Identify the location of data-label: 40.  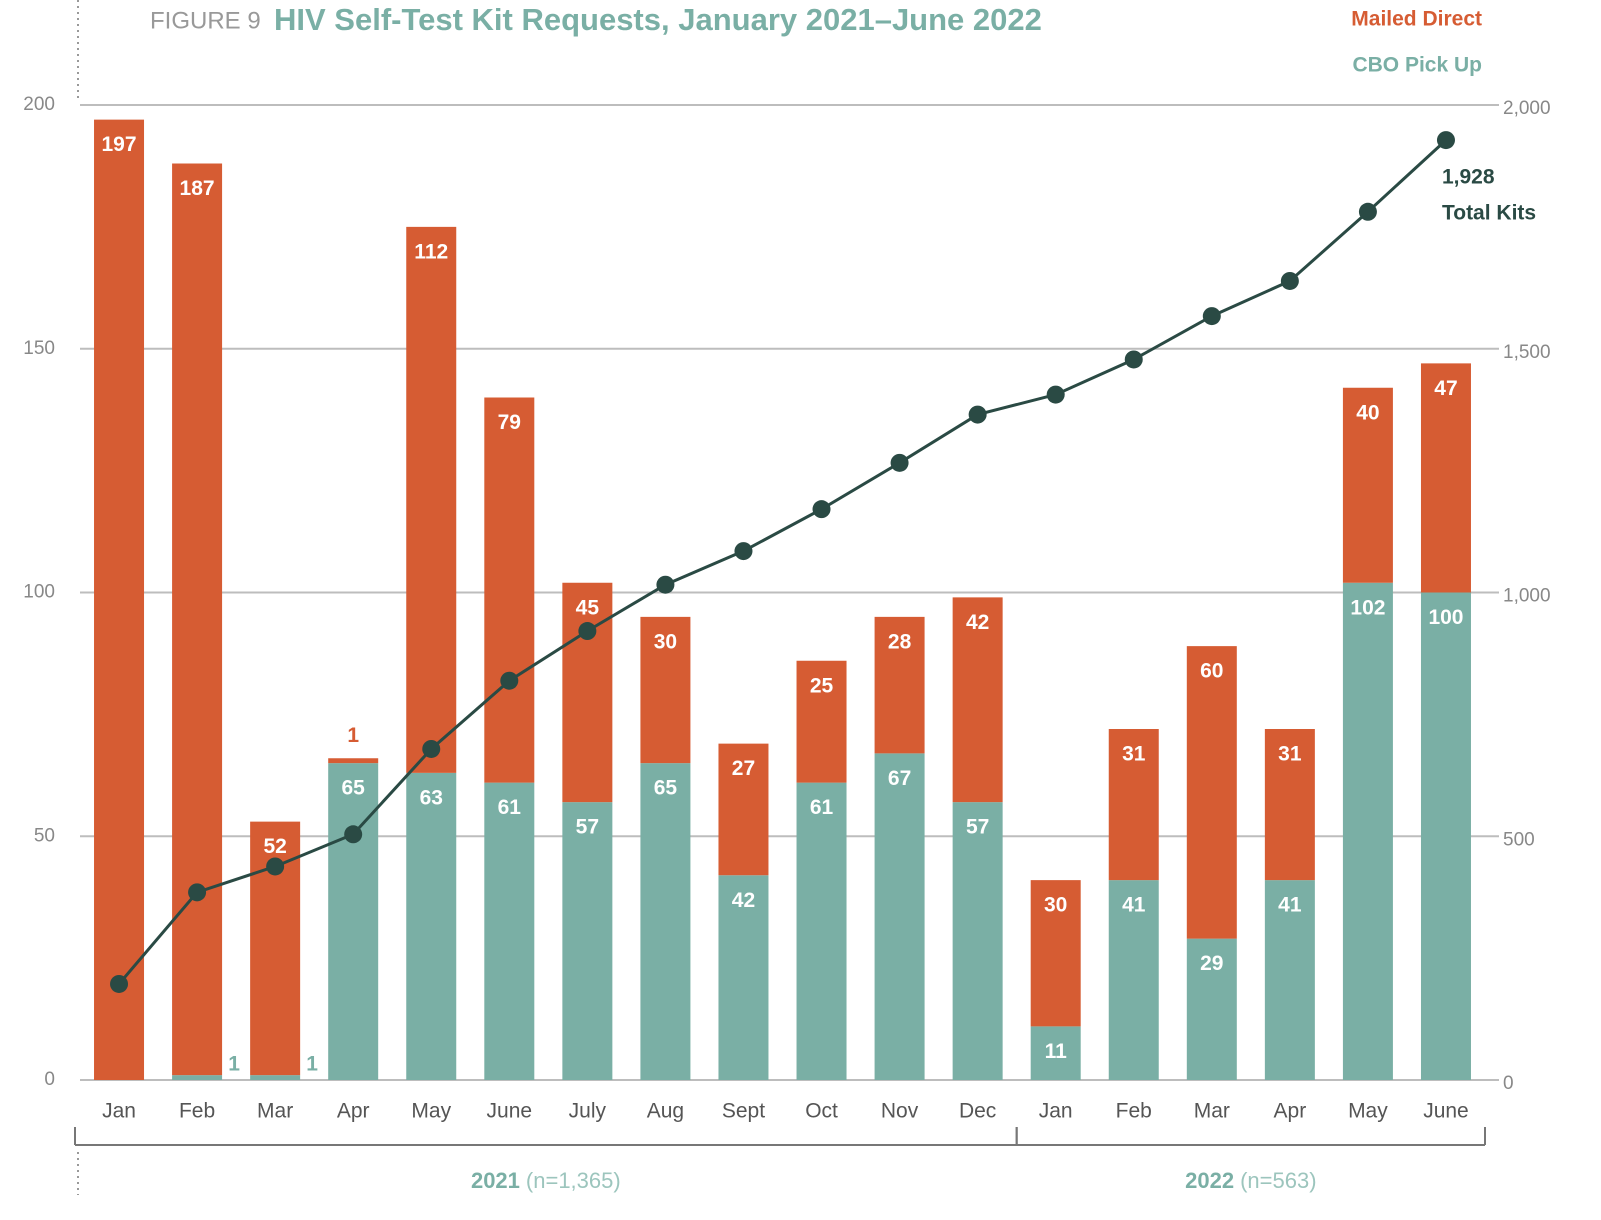
(1367, 412).